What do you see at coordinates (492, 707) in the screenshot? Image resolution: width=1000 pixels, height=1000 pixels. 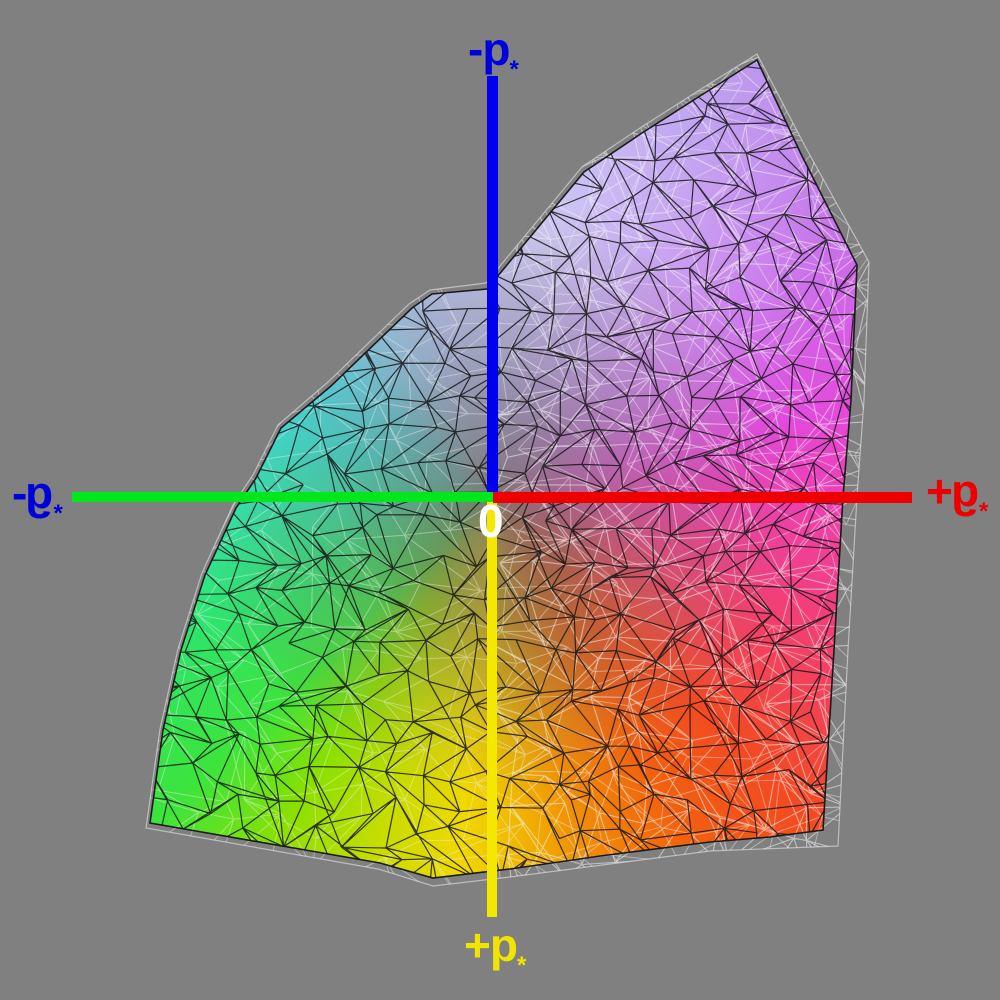 I see `axis-line-down-yellow` at bounding box center [492, 707].